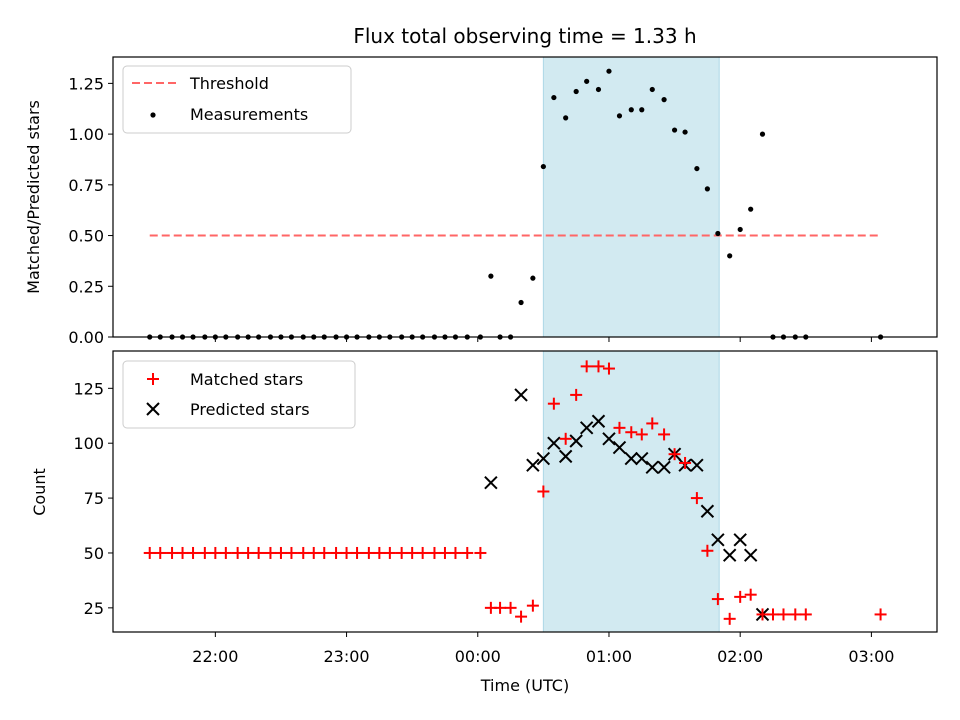 Image resolution: width=960 pixels, height=720 pixels. I want to click on y-tick-label: 25, so click(94, 608).